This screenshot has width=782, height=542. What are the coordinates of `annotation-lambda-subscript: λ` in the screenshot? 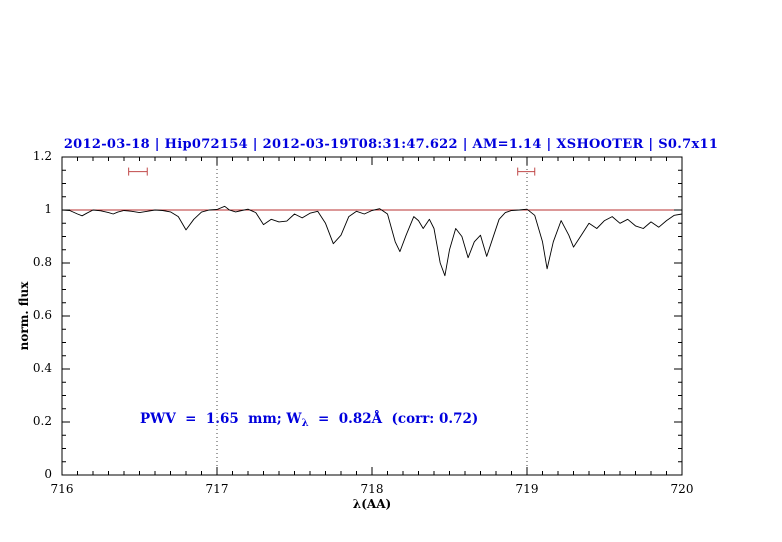 It's located at (305, 423).